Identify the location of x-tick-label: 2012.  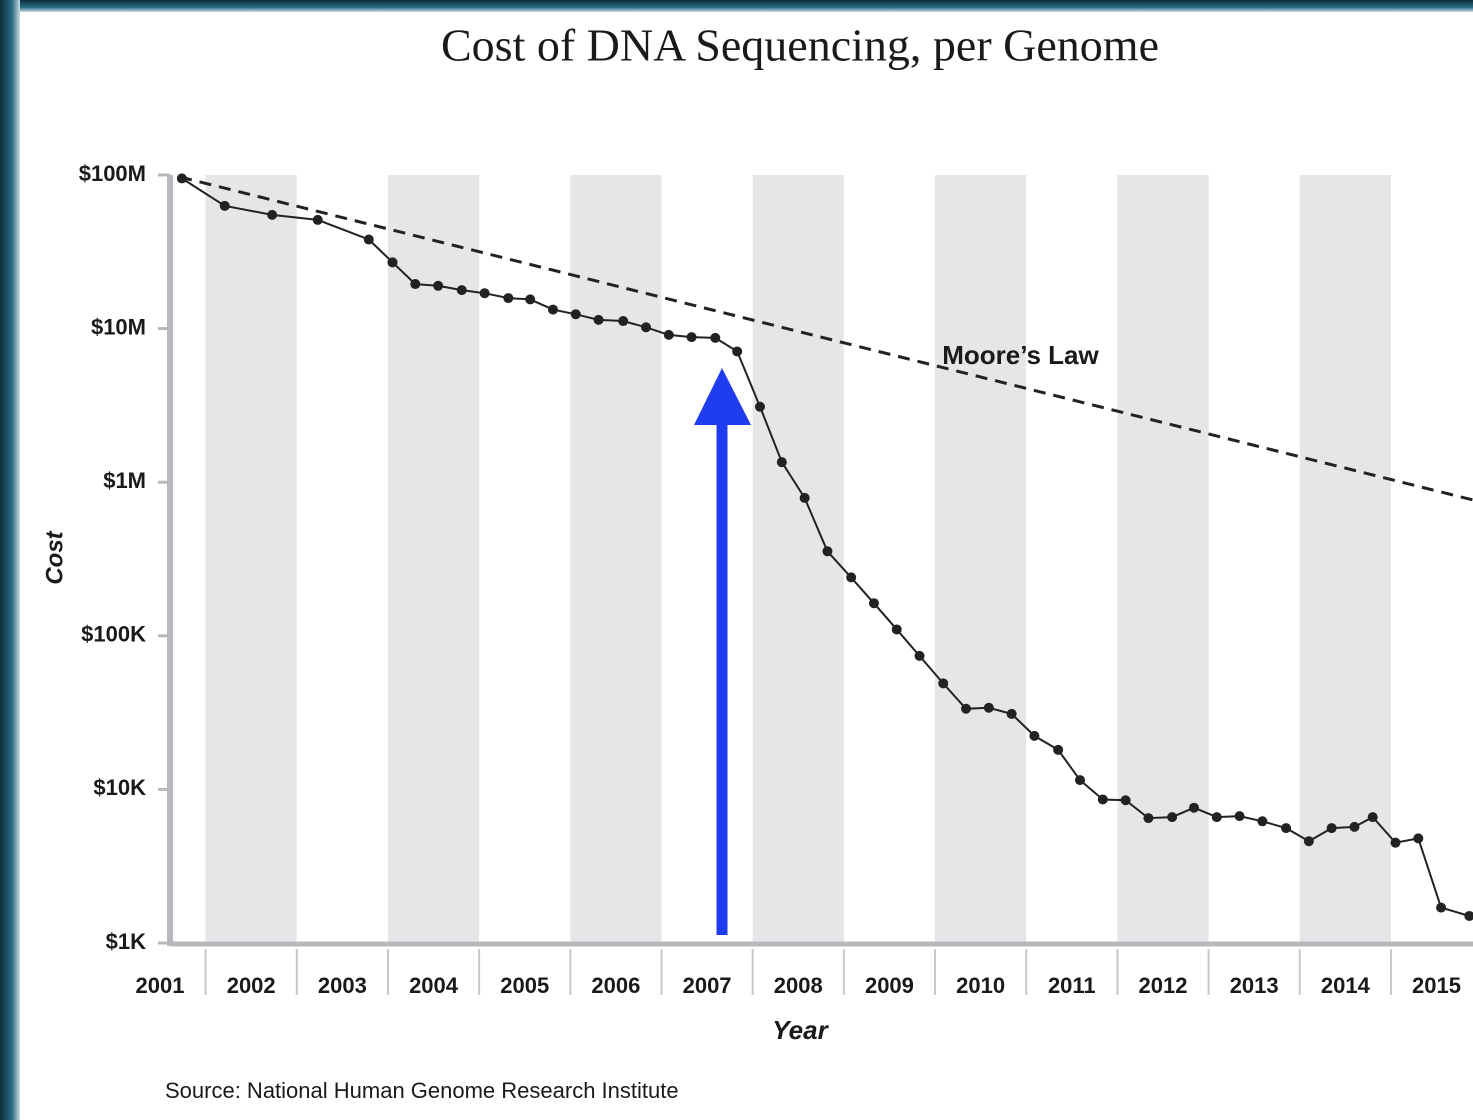
(1163, 985).